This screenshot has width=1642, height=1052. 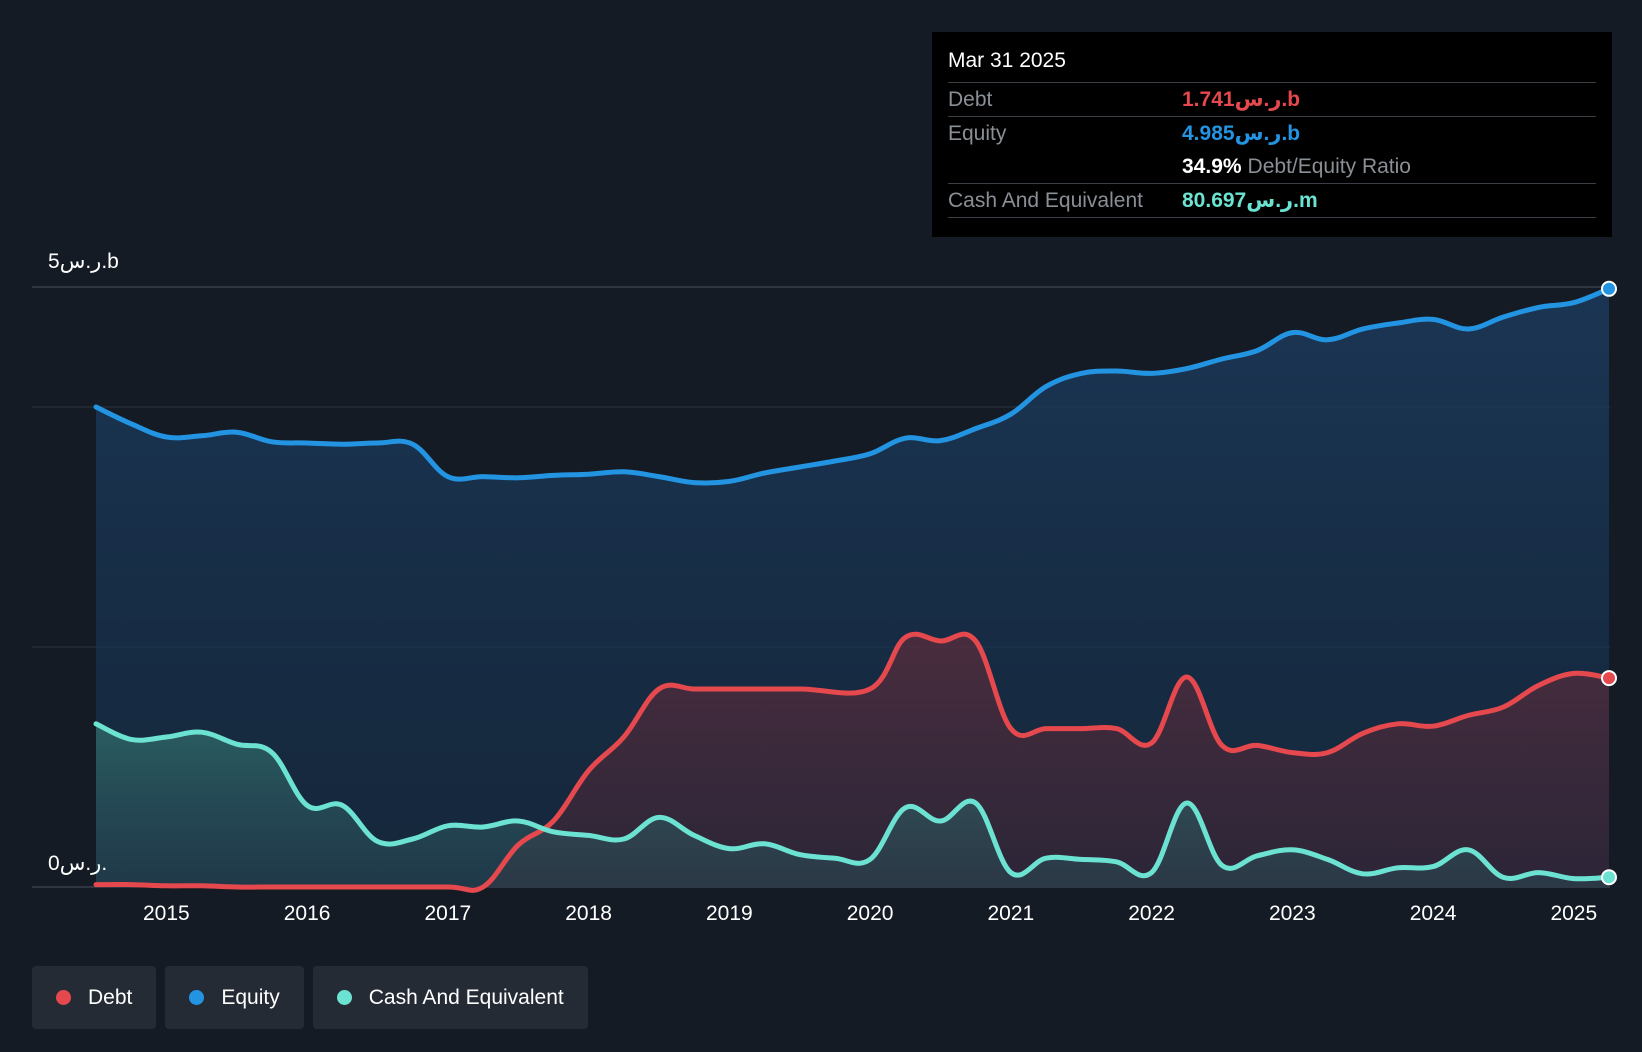 What do you see at coordinates (1573, 913) in the screenshot?
I see `x-tick-label: 2025` at bounding box center [1573, 913].